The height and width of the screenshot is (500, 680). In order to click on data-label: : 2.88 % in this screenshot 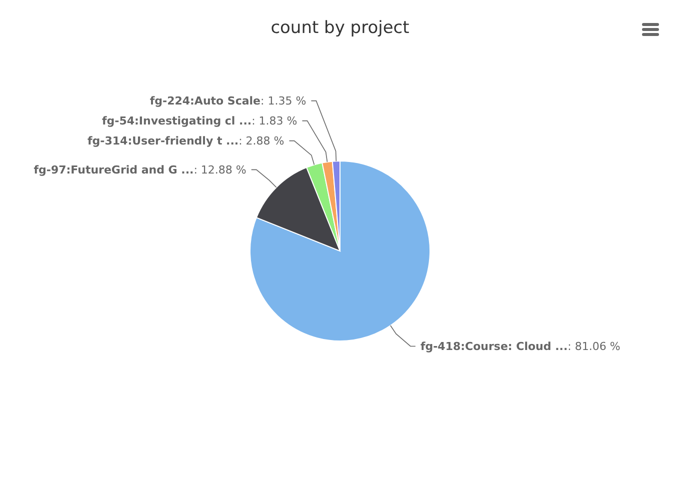, I will do `click(261, 141)`.